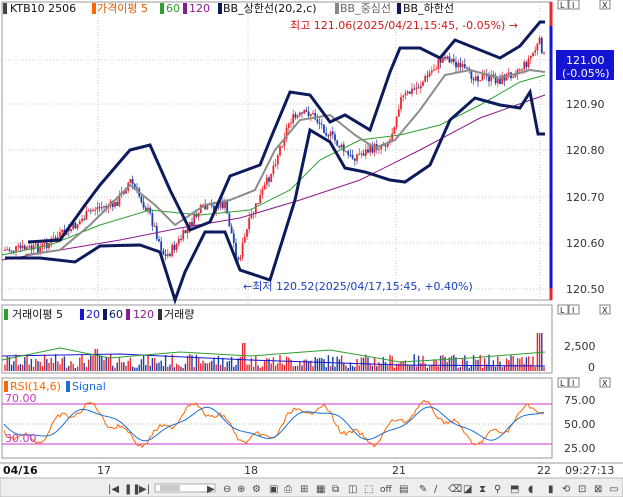 This screenshot has height=497, width=623. I want to click on settings-icon: ⚙, so click(256, 489).